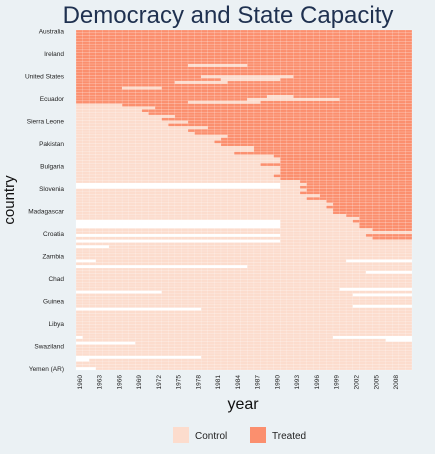 This screenshot has width=435, height=454. I want to click on y-tick-label: Croatia, so click(53, 234).